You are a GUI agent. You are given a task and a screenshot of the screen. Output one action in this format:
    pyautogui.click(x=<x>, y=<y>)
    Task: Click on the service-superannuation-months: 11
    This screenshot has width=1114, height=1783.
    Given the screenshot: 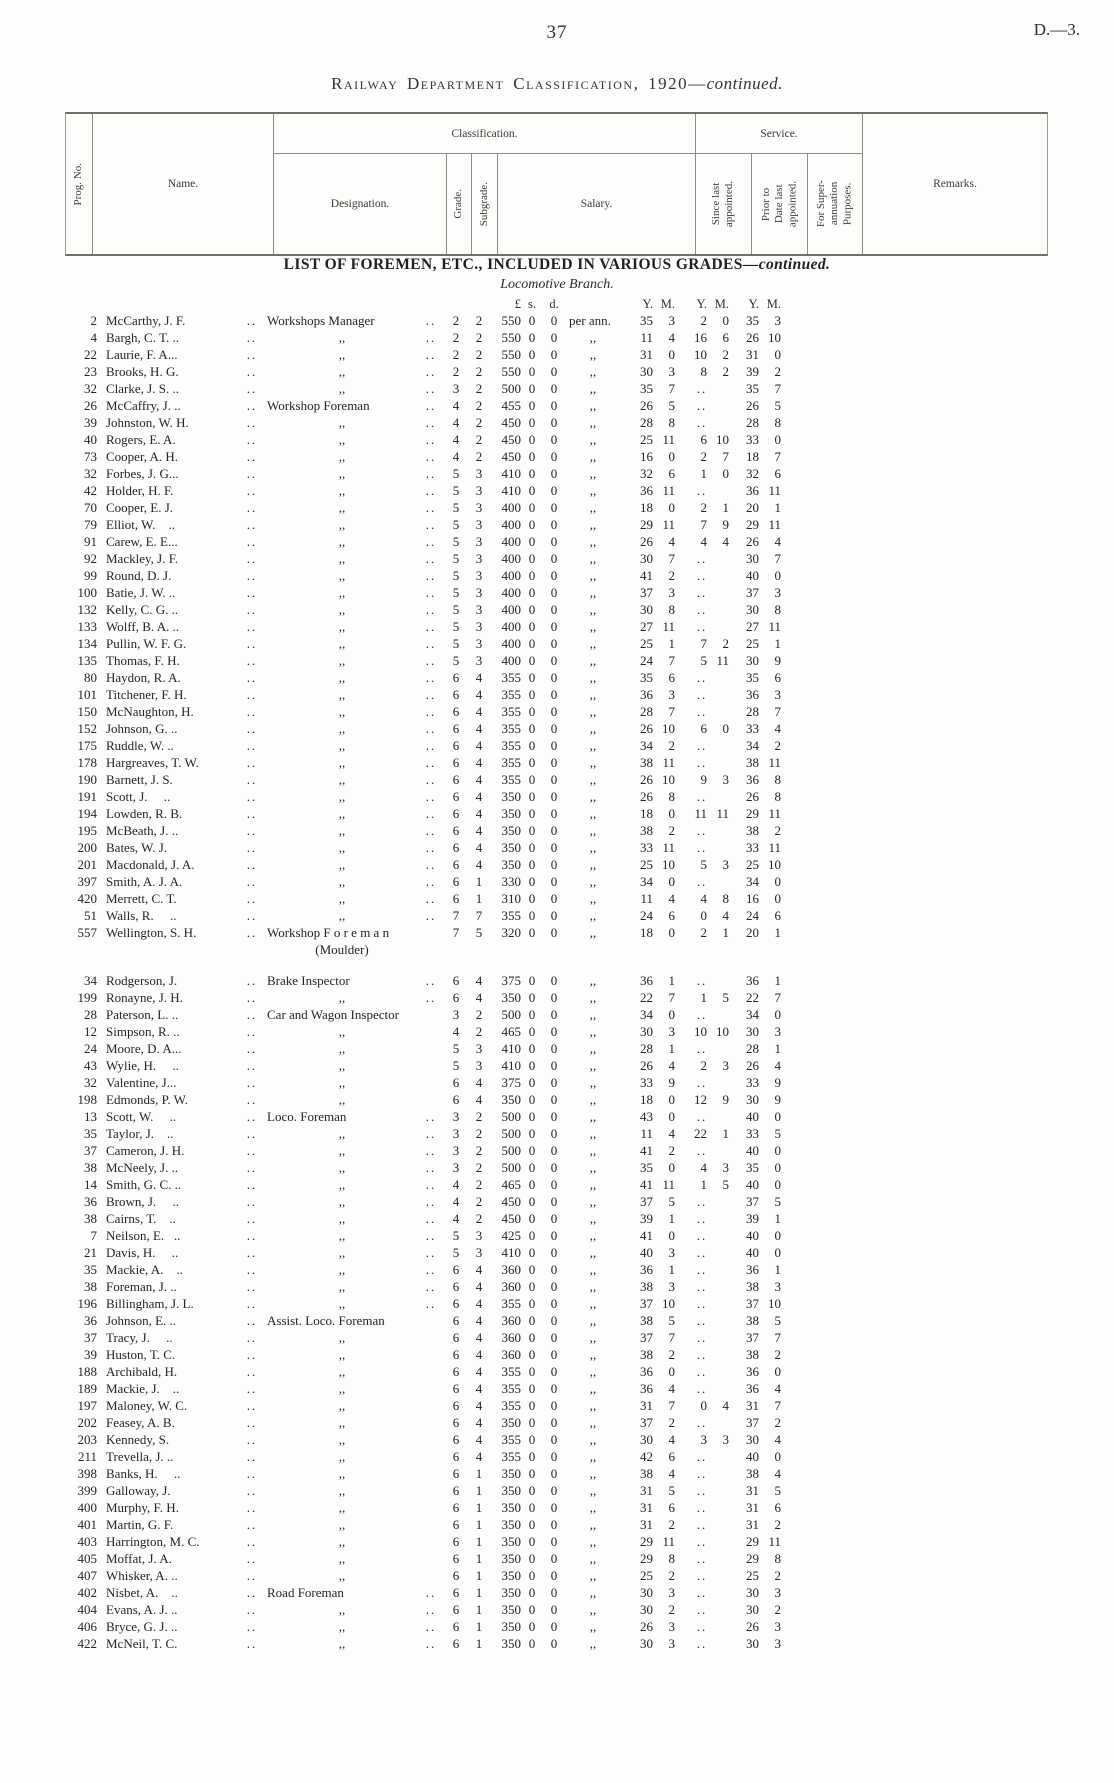 What is the action you would take?
    pyautogui.click(x=774, y=490)
    